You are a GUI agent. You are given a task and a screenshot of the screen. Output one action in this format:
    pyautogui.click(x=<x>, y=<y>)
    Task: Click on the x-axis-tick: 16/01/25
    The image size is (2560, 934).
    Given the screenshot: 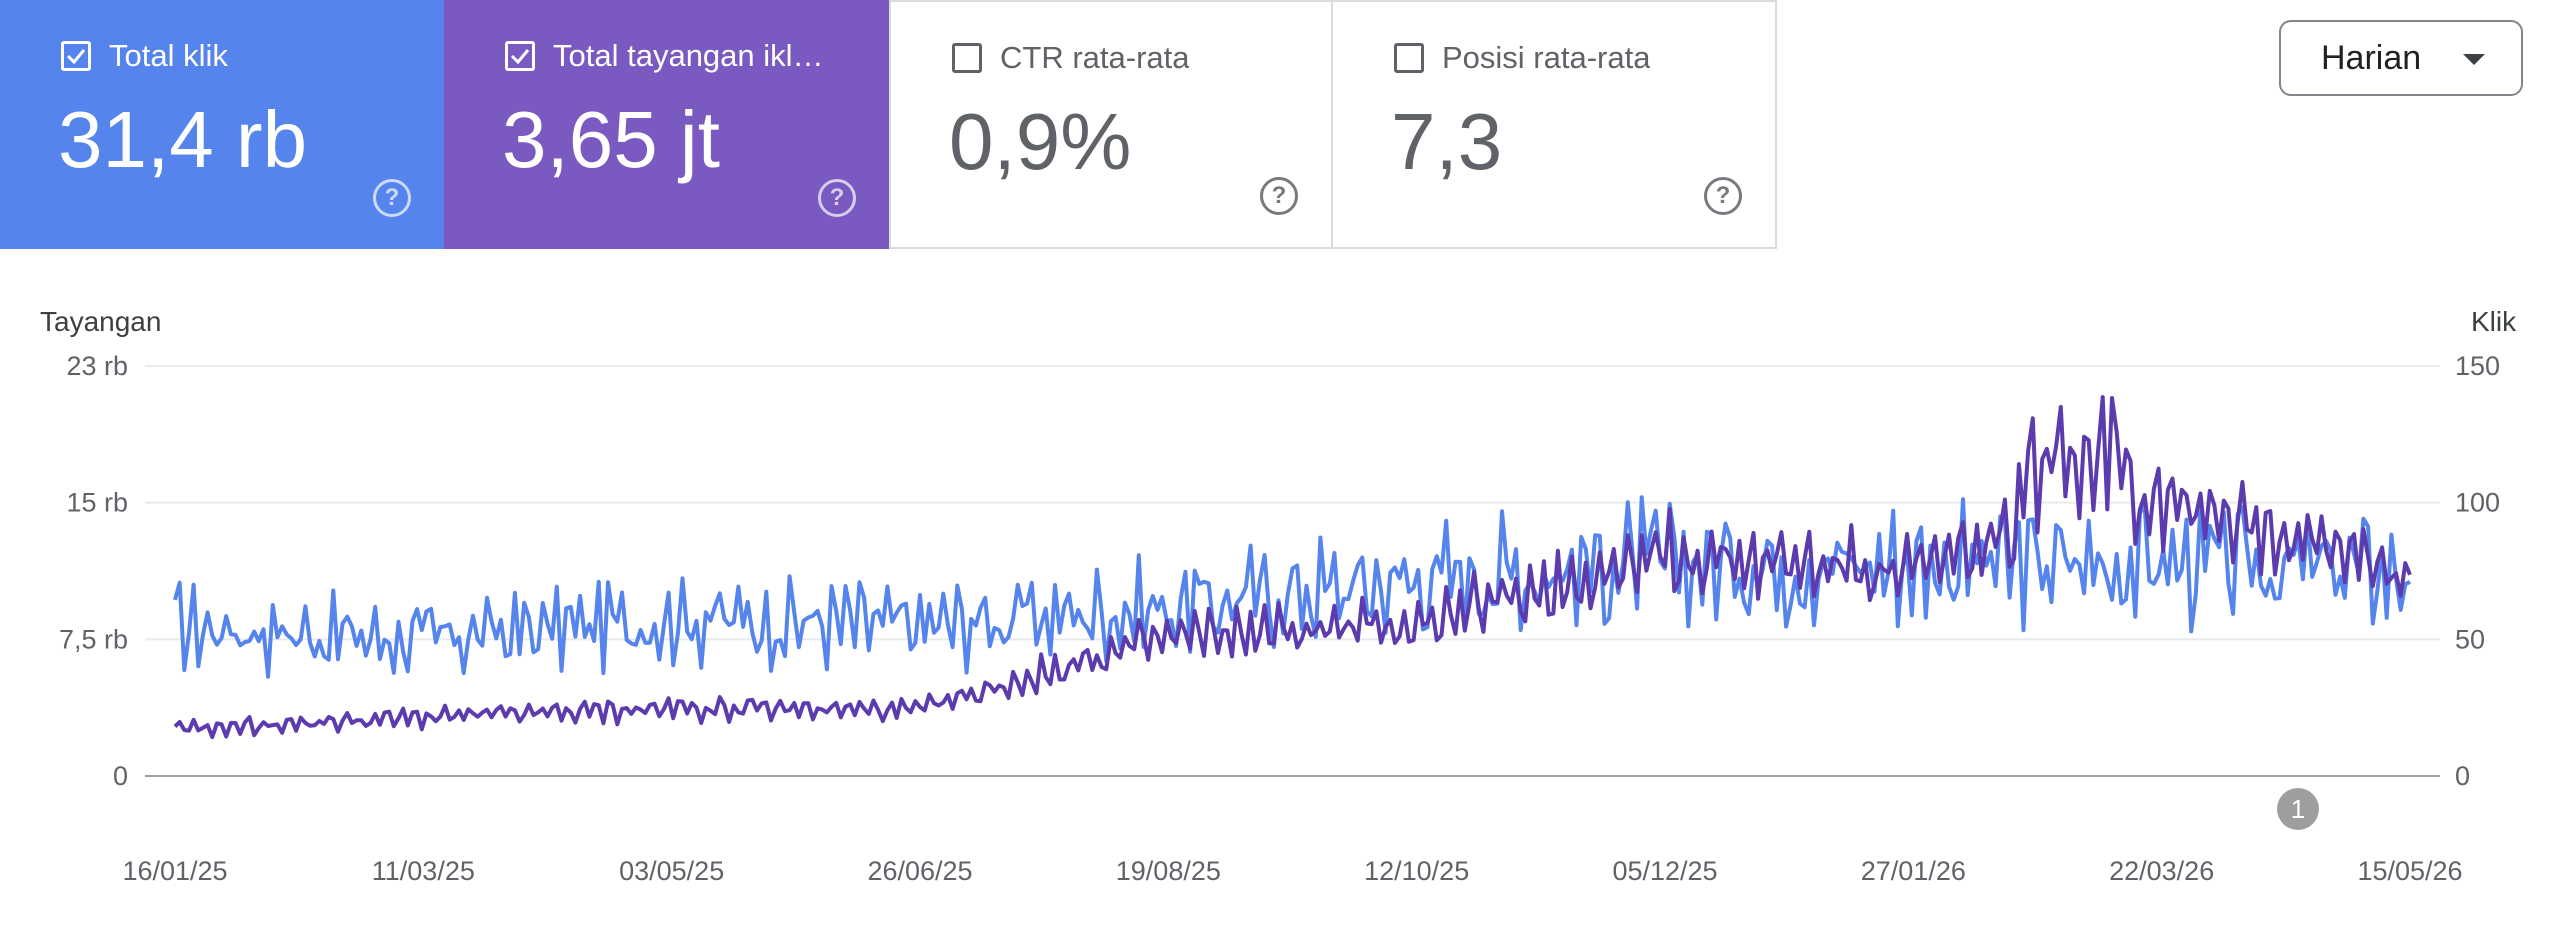 What is the action you would take?
    pyautogui.click(x=174, y=871)
    